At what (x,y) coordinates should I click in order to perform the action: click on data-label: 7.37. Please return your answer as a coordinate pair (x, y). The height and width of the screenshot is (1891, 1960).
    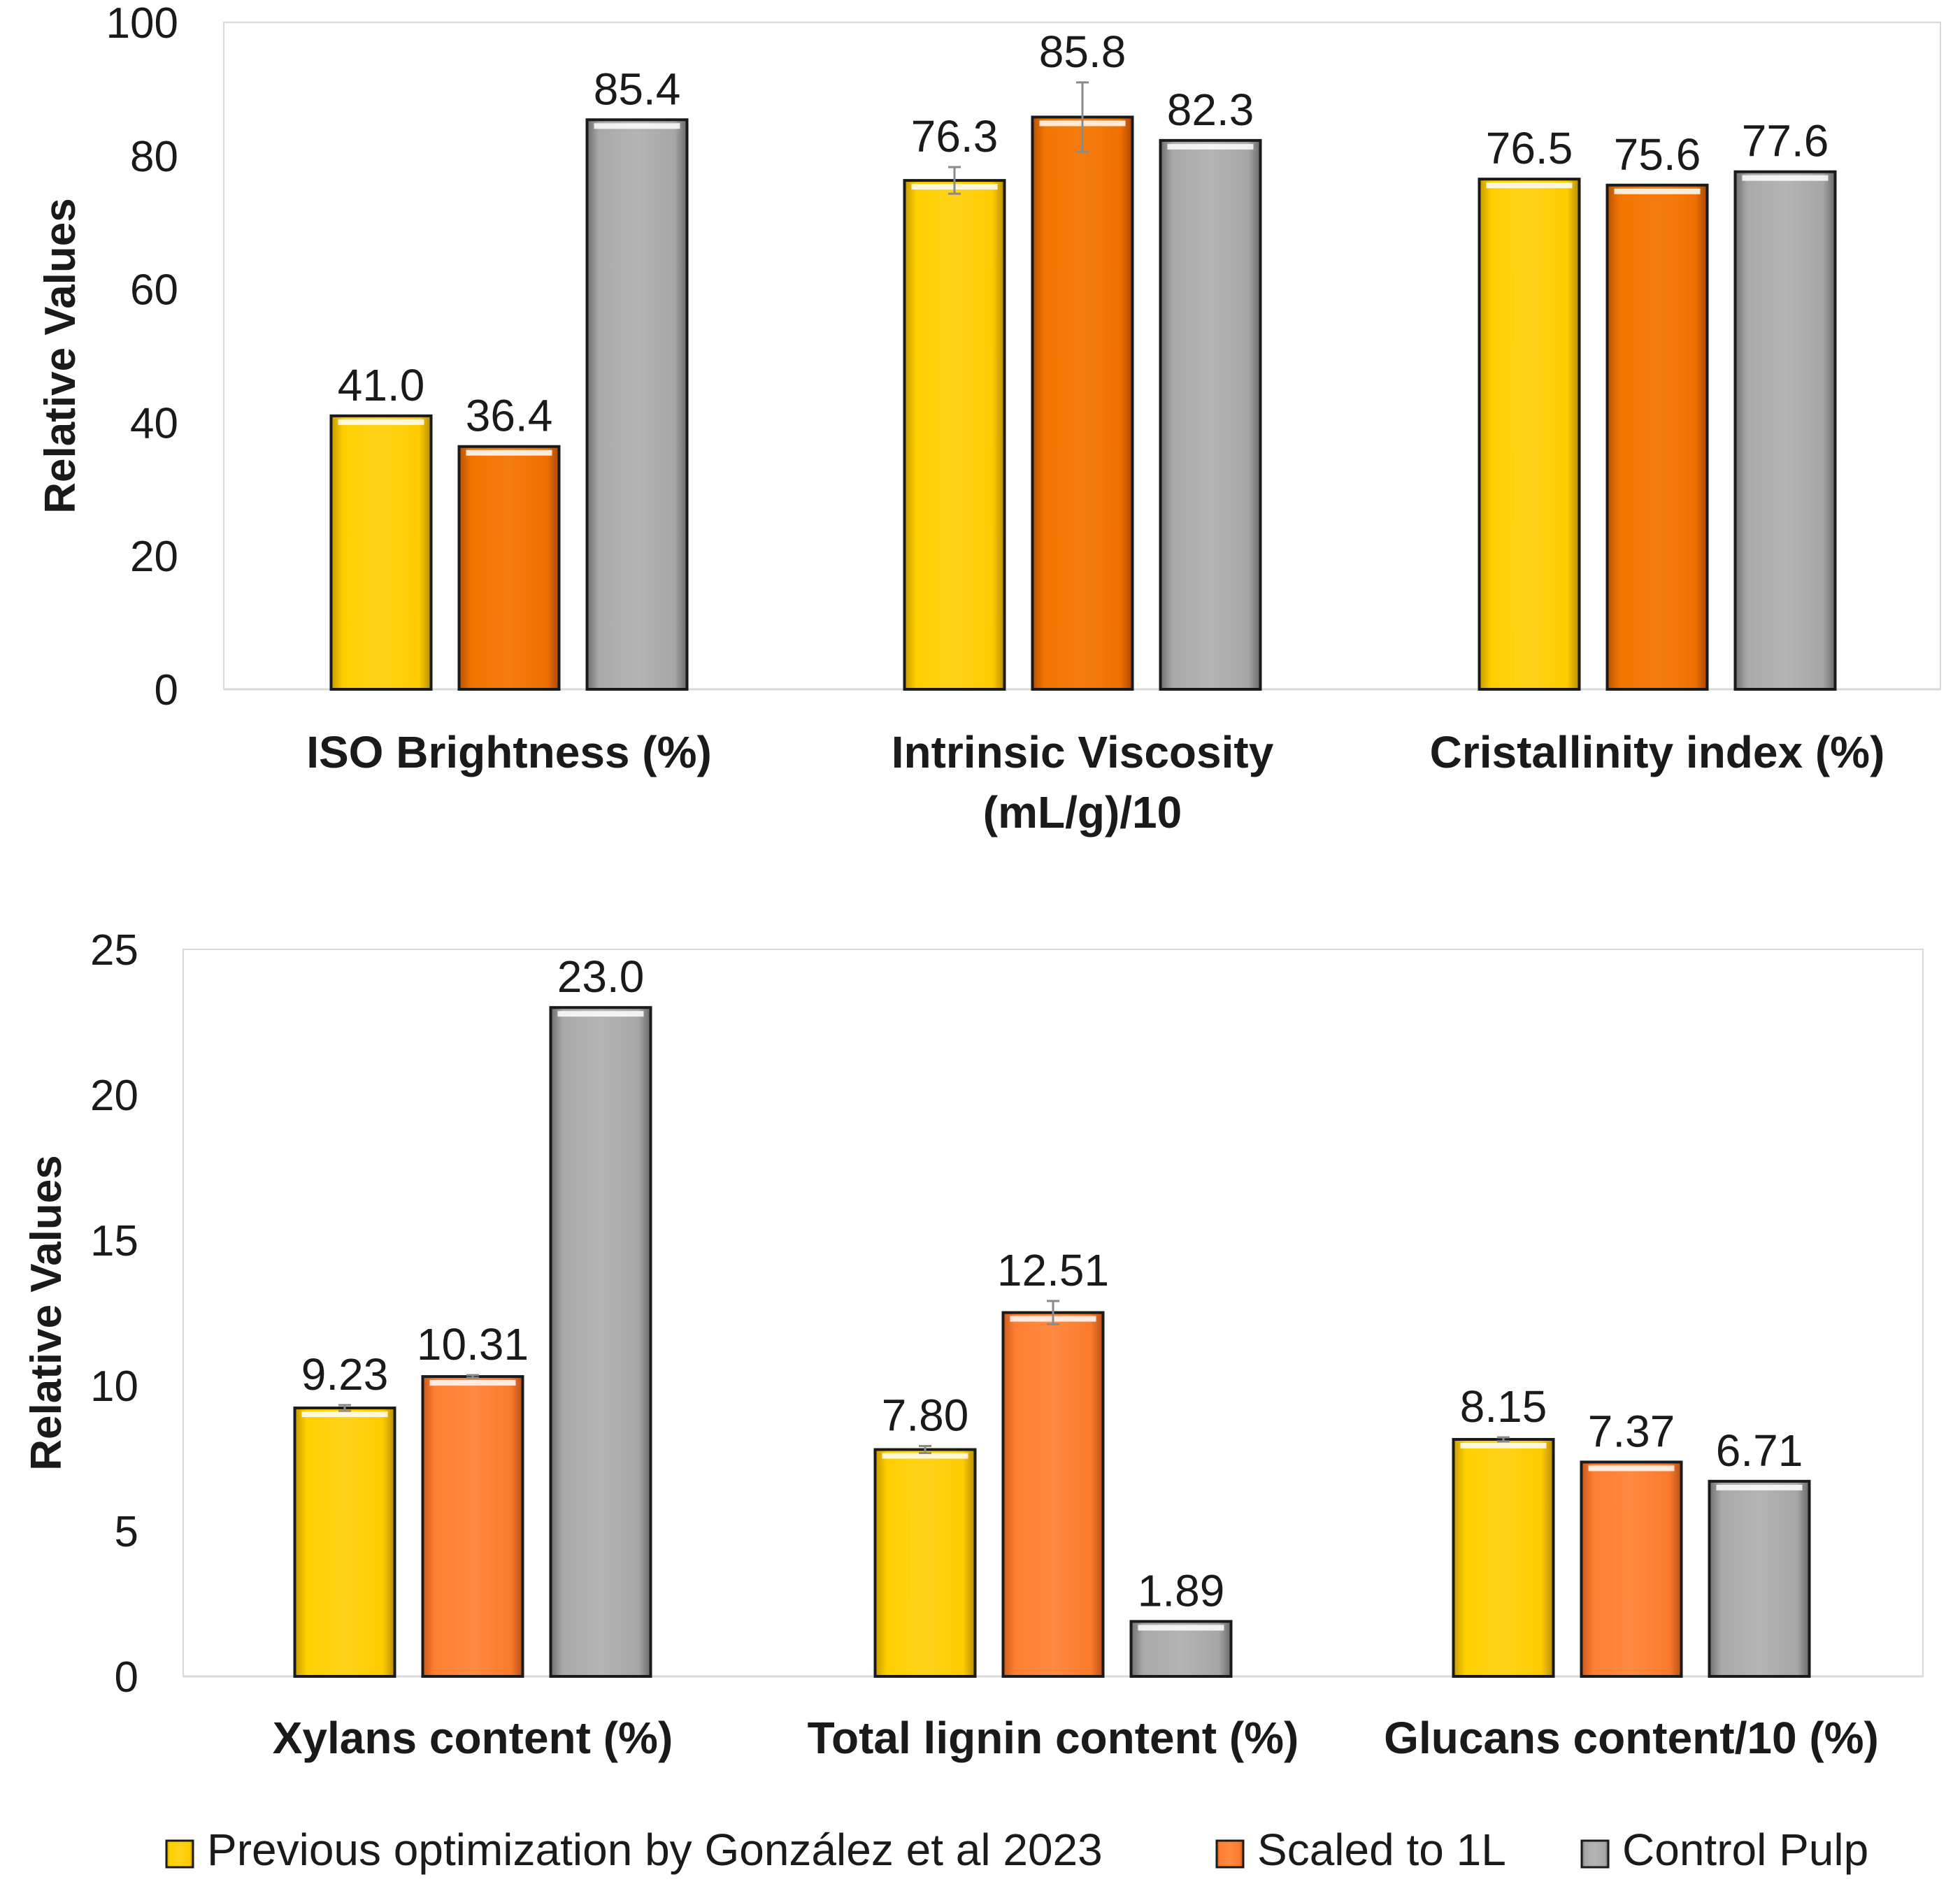
    Looking at the image, I should click on (1631, 1431).